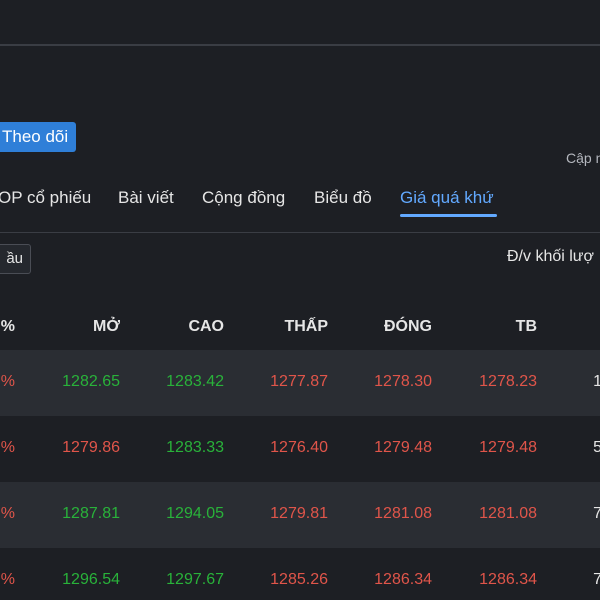 The height and width of the screenshot is (600, 600). What do you see at coordinates (403, 447) in the screenshot?
I see `cell-close: 1279.48` at bounding box center [403, 447].